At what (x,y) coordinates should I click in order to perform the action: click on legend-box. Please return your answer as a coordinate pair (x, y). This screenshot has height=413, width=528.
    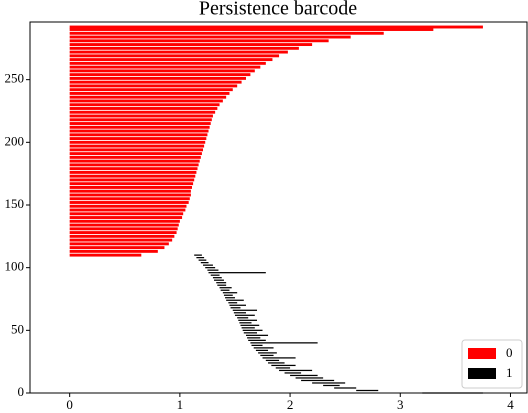
    Looking at the image, I should click on (492, 364).